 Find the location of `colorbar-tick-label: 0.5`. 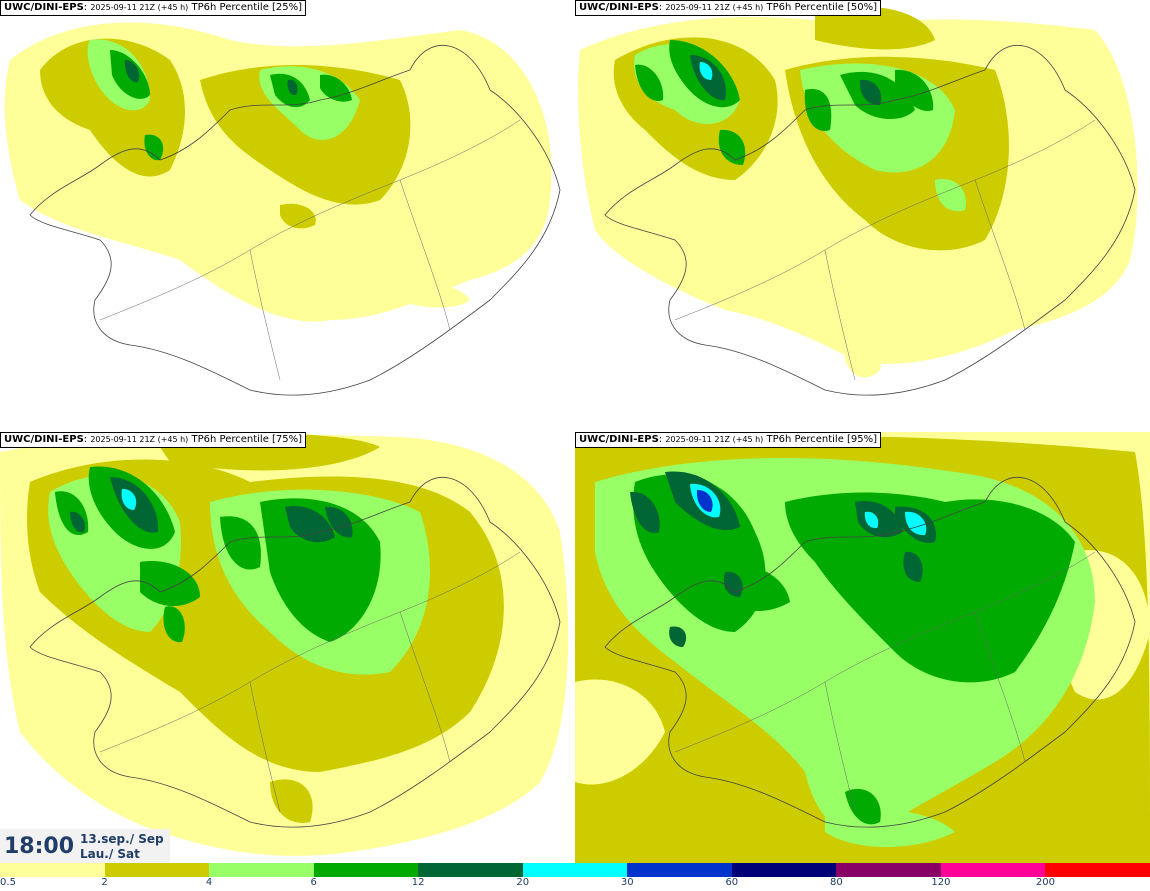

colorbar-tick-label: 0.5 is located at coordinates (8, 882).